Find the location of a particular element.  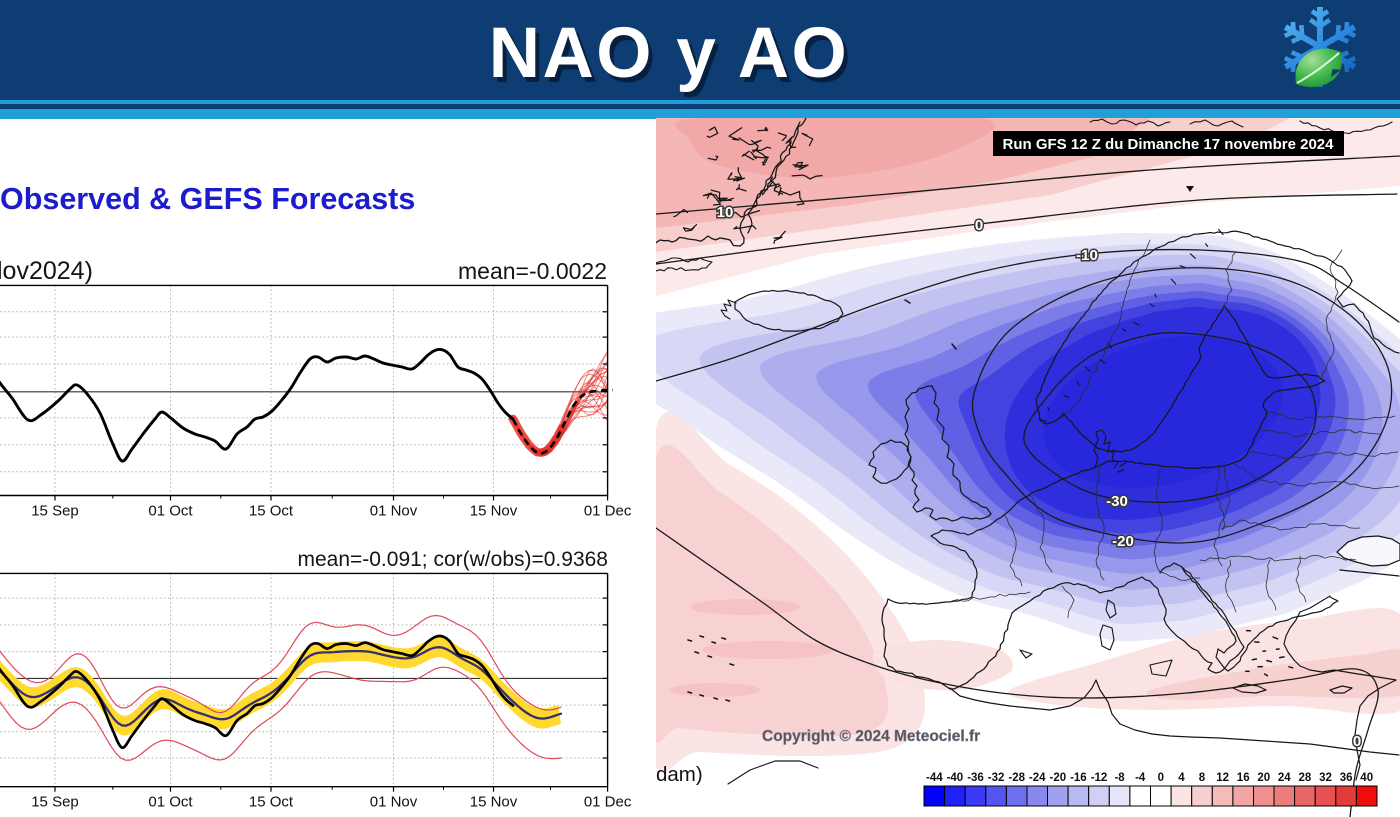

svg-text: -44 is located at coordinates (934, 778).